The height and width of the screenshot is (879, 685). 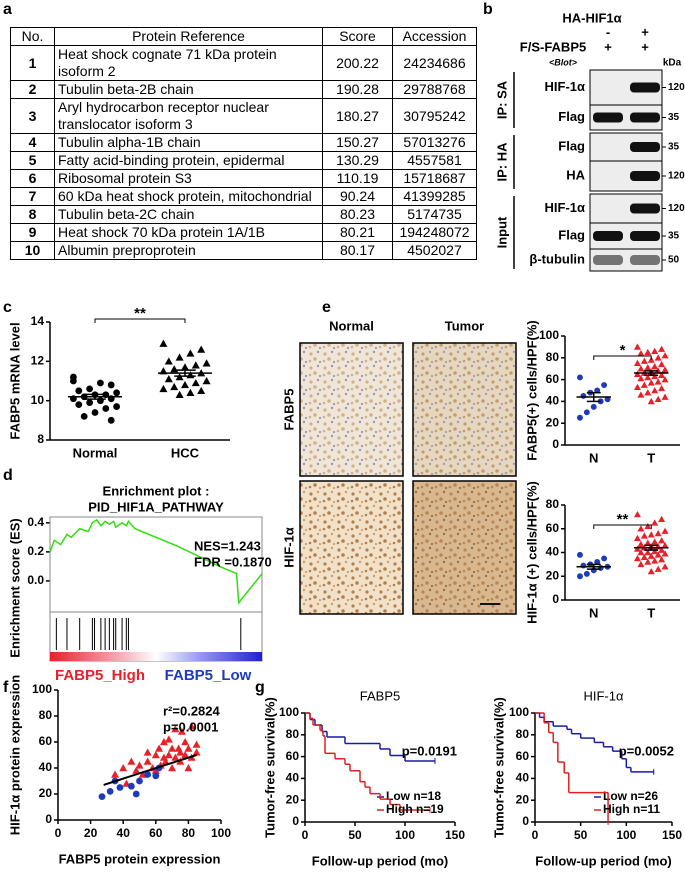 I want to click on y-axis-label: Enrichment score (ES), so click(x=14, y=587).